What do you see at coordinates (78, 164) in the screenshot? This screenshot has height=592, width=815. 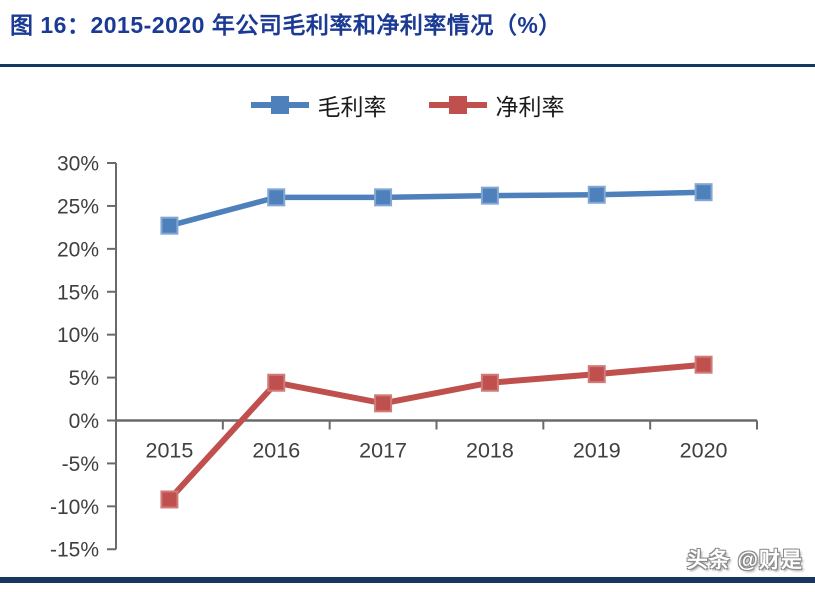 I see `y-tick-label: 30%` at bounding box center [78, 164].